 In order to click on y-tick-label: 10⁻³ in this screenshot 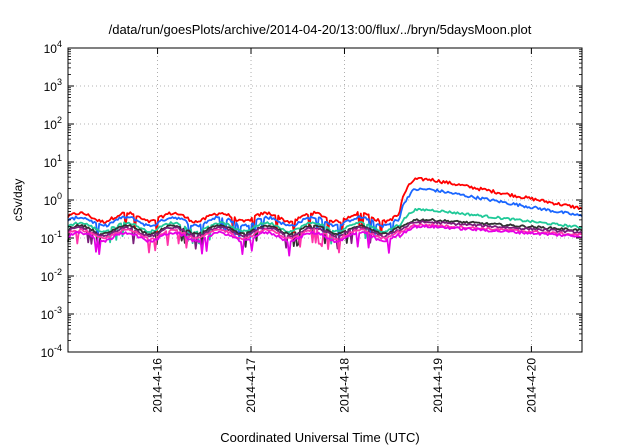, I will do `click(51, 313)`.